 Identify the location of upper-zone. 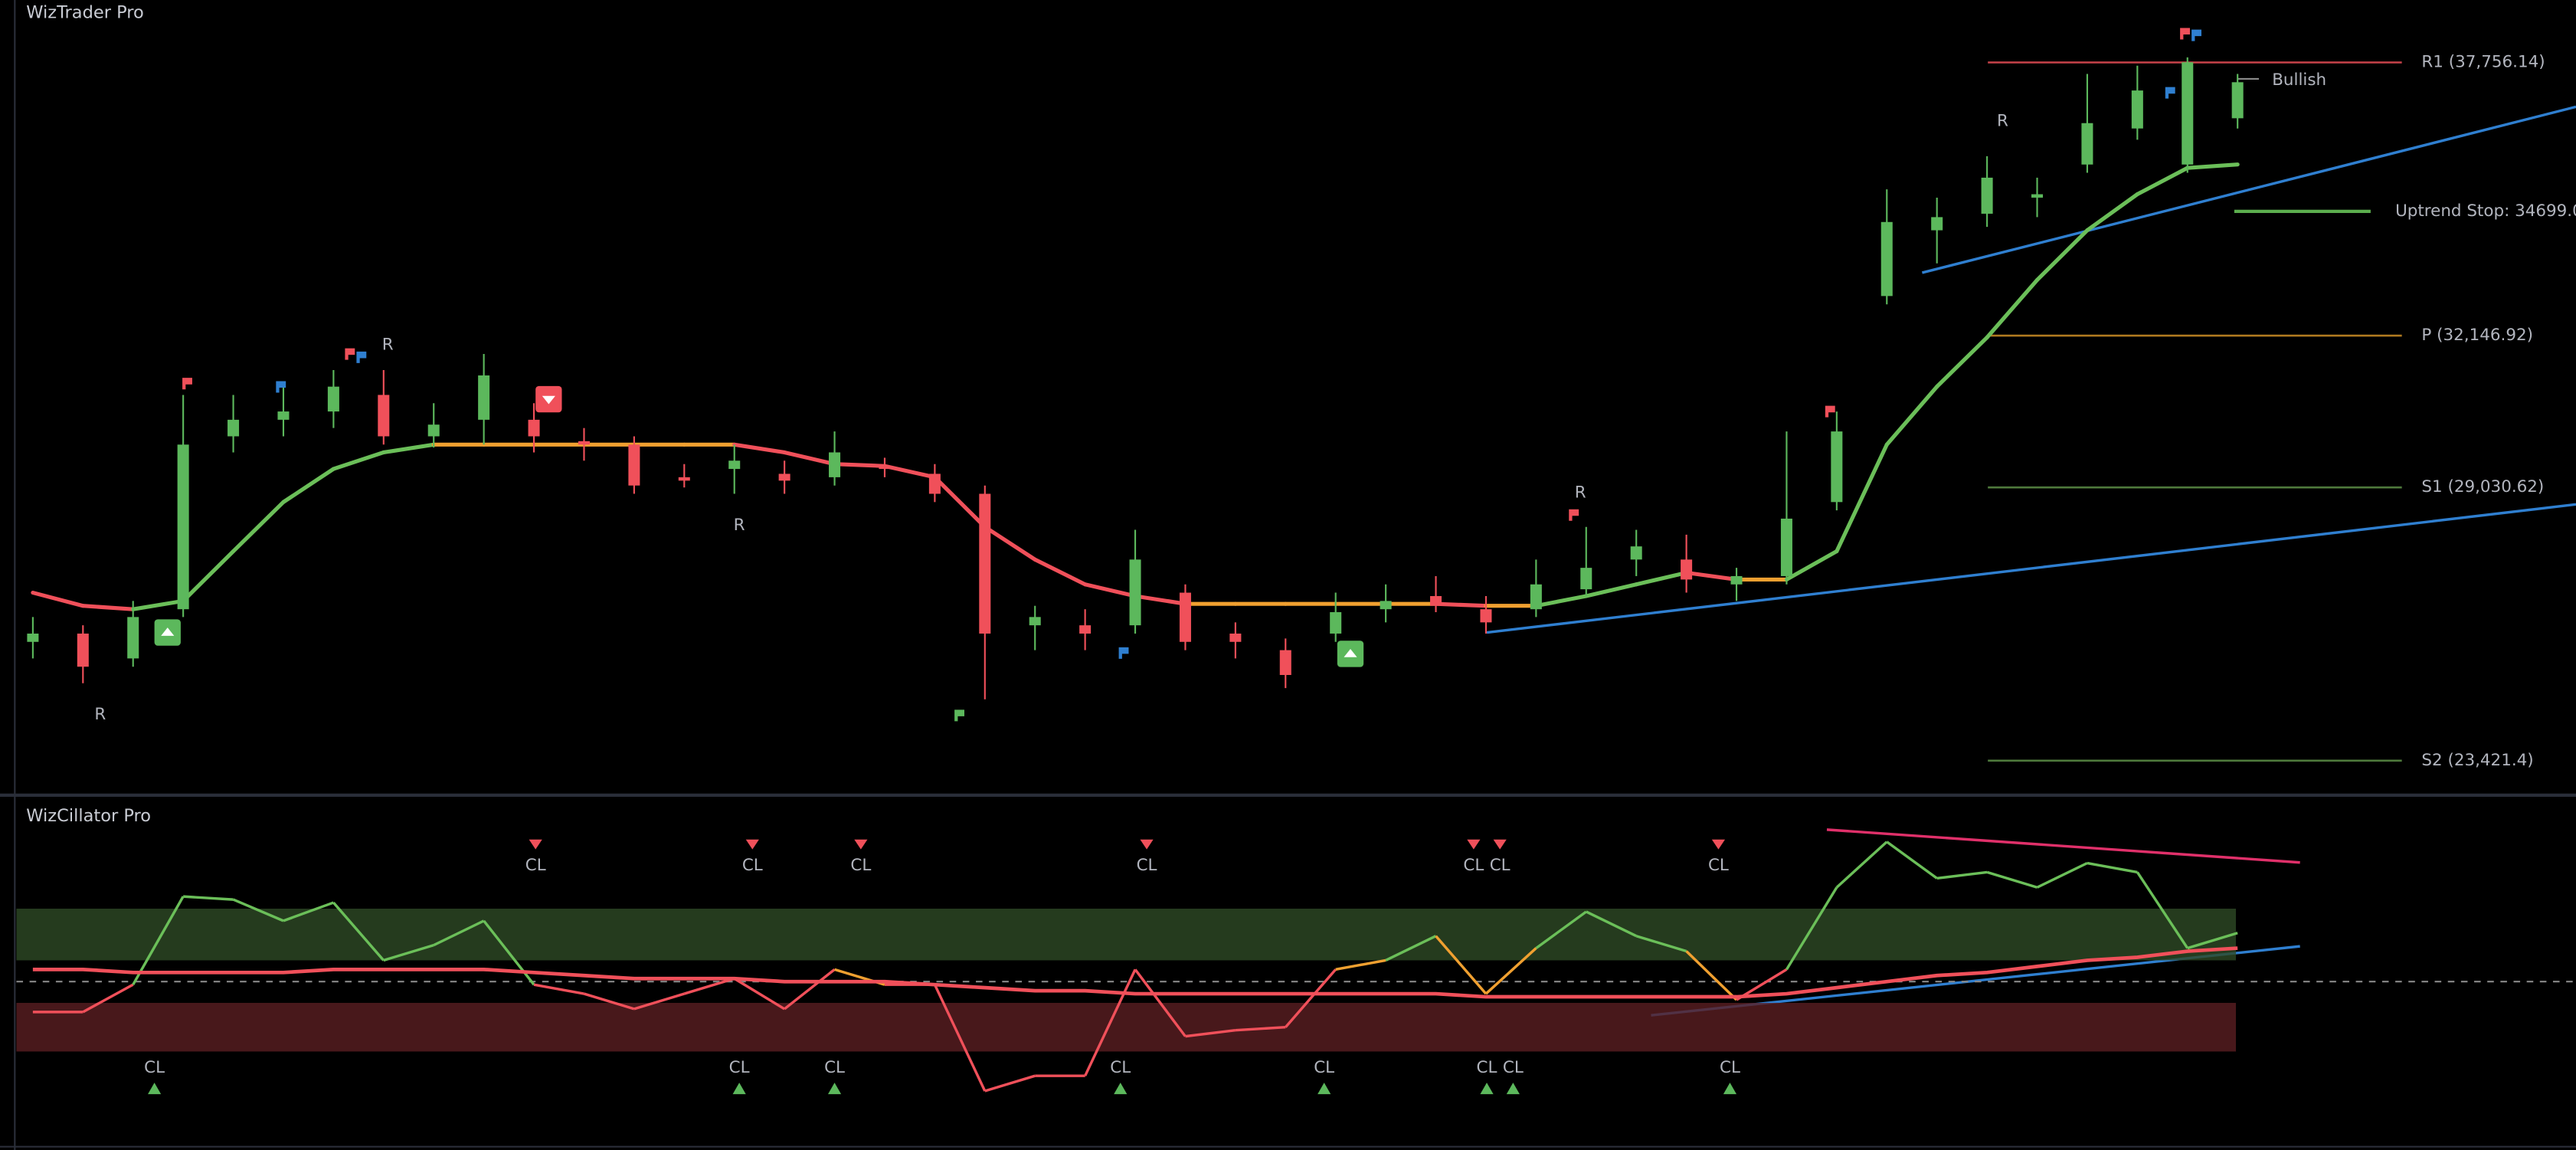
(1126, 935).